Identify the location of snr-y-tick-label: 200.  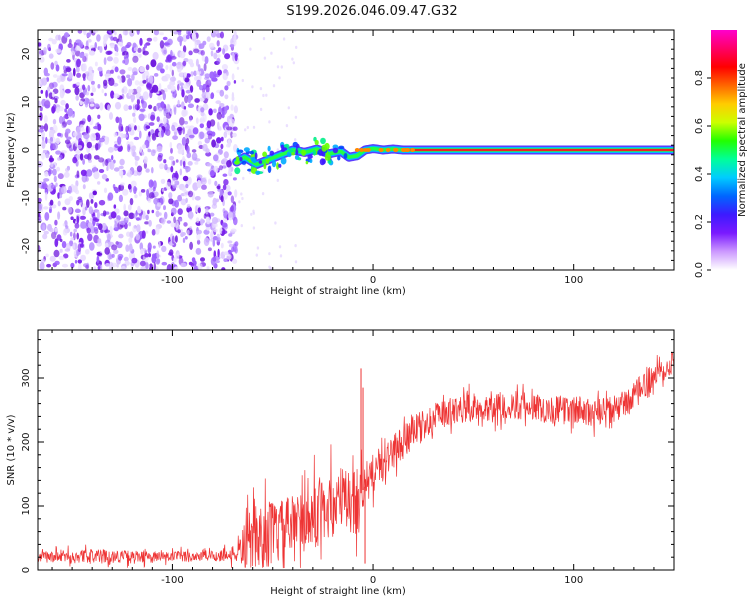
(26, 441).